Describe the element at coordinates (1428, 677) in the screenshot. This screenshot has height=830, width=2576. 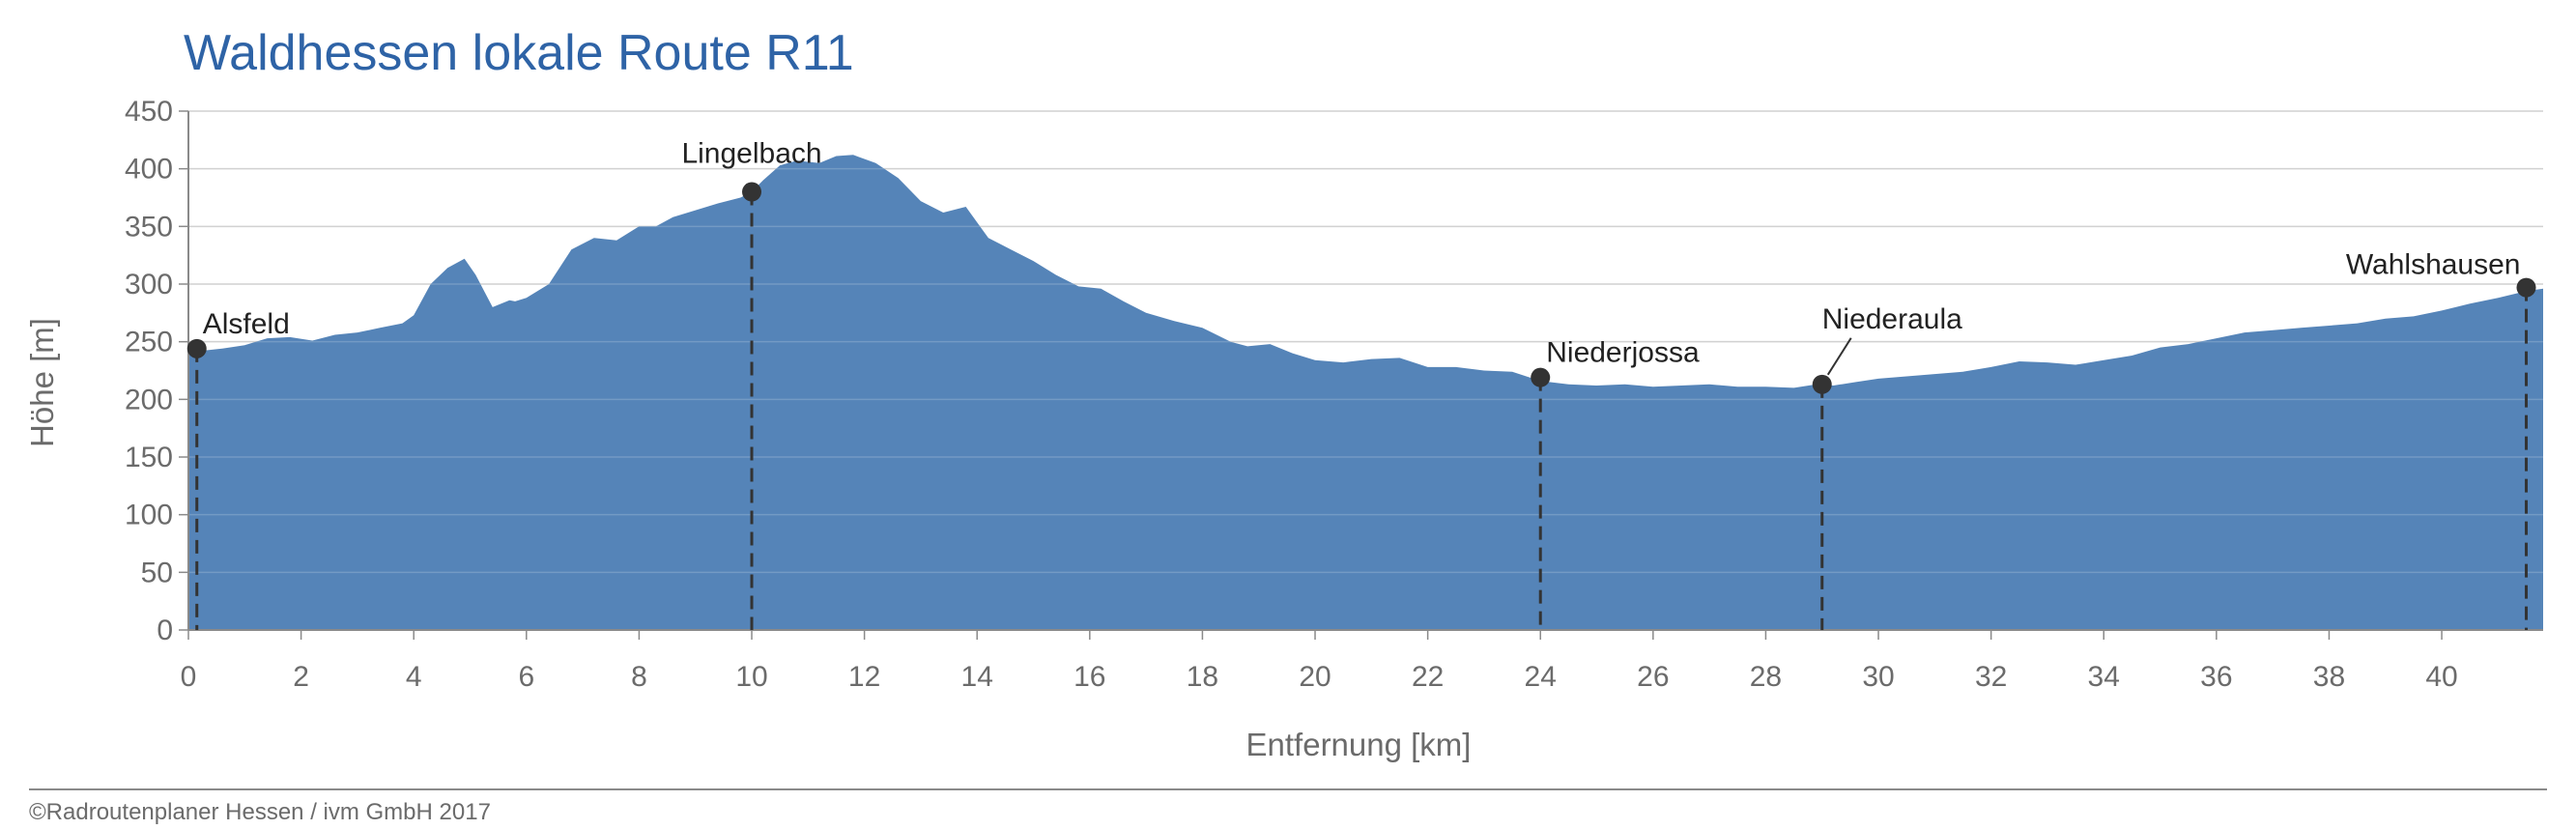
I see `x-tick-label: 22` at that location.